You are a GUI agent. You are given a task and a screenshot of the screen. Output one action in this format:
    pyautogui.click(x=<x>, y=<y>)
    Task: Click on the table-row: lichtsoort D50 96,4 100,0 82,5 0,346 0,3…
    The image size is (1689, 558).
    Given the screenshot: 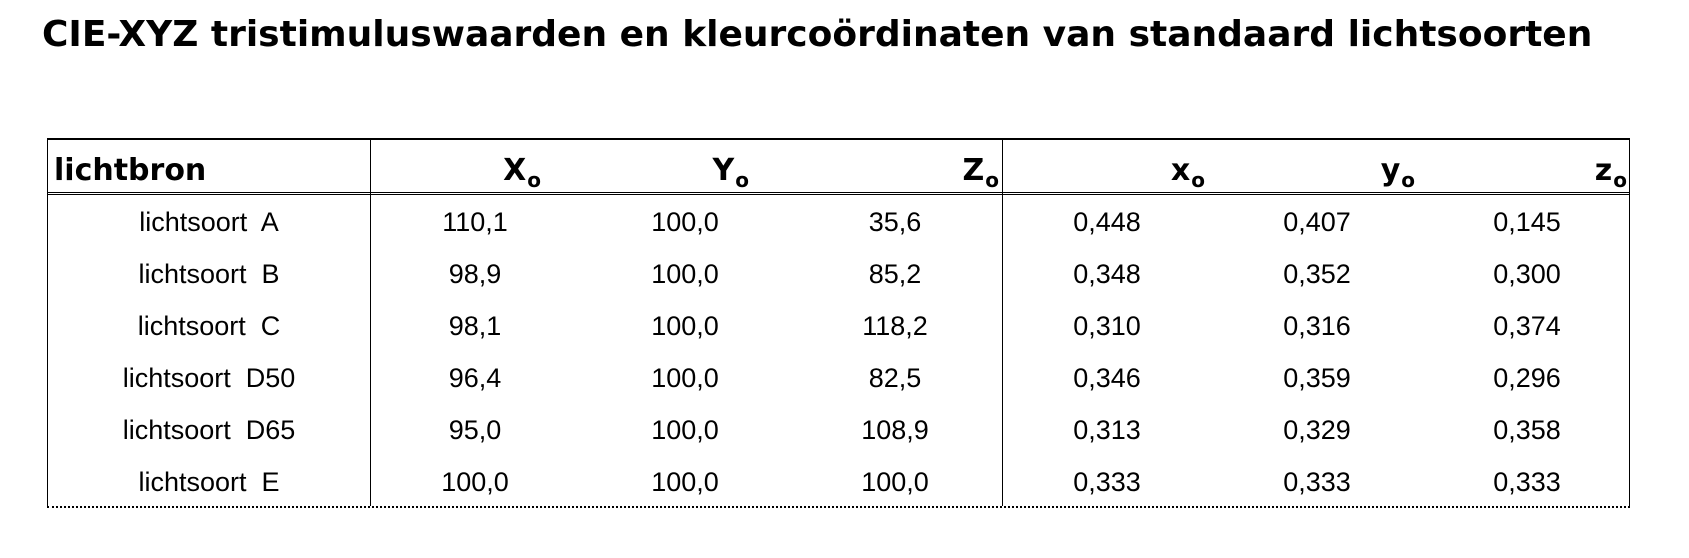 What is the action you would take?
    pyautogui.click(x=838, y=378)
    